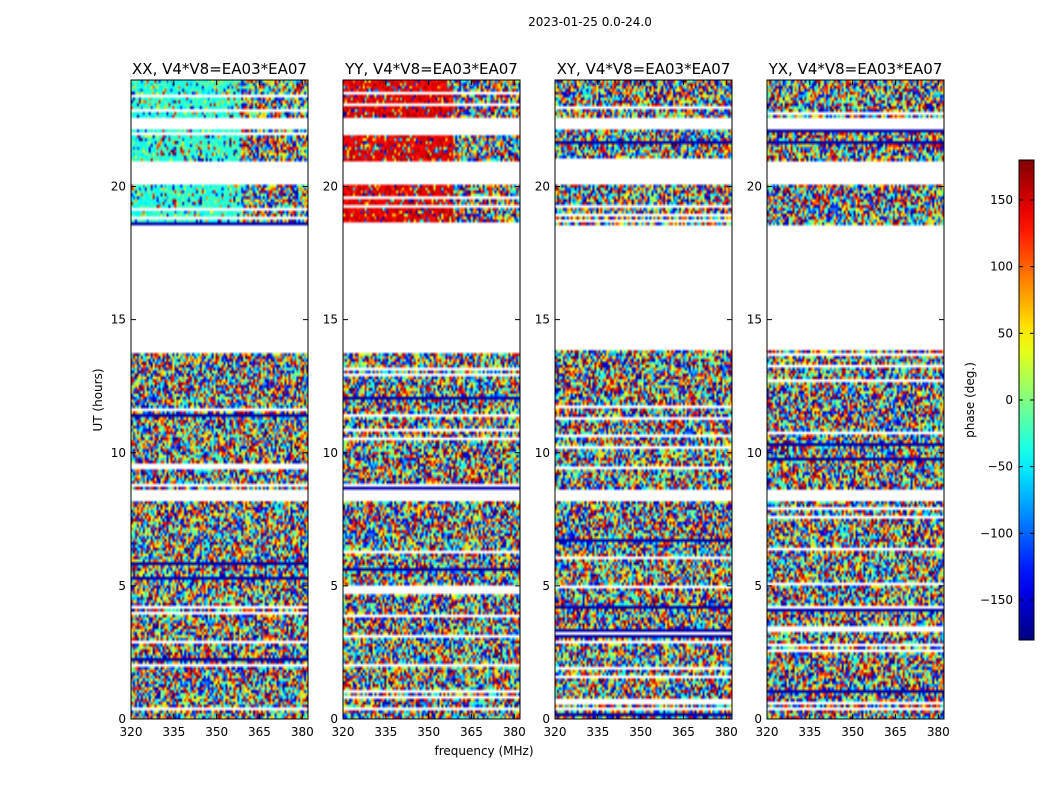  Describe the element at coordinates (1001, 200) in the screenshot. I see `colorbar-tick-label: 150` at that location.